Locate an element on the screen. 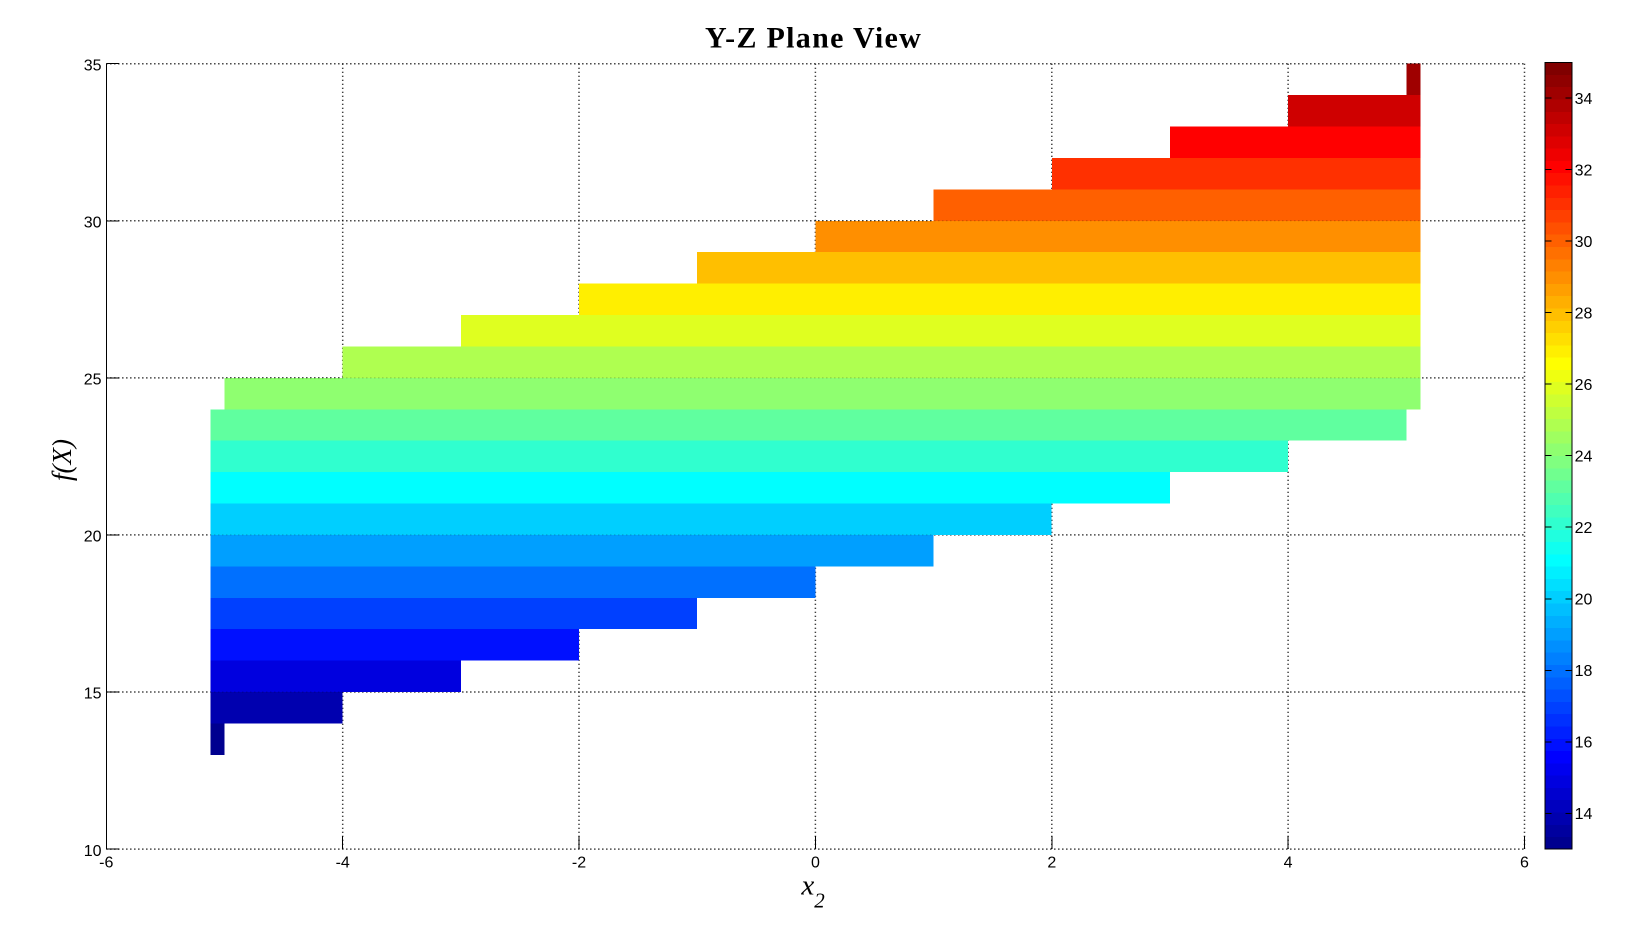  svg-text: -2 is located at coordinates (579, 863).